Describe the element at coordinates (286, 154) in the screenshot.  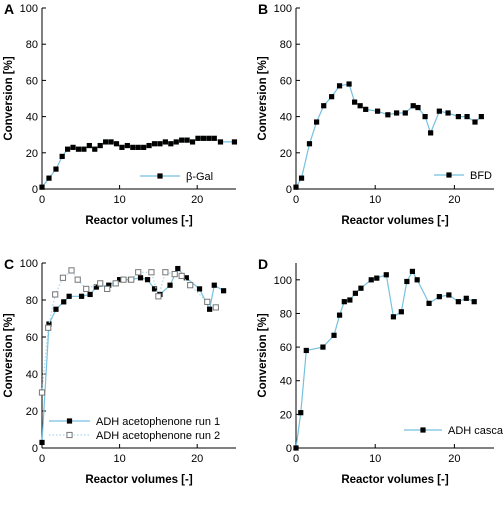
I see `y-tick-label: 20` at that location.